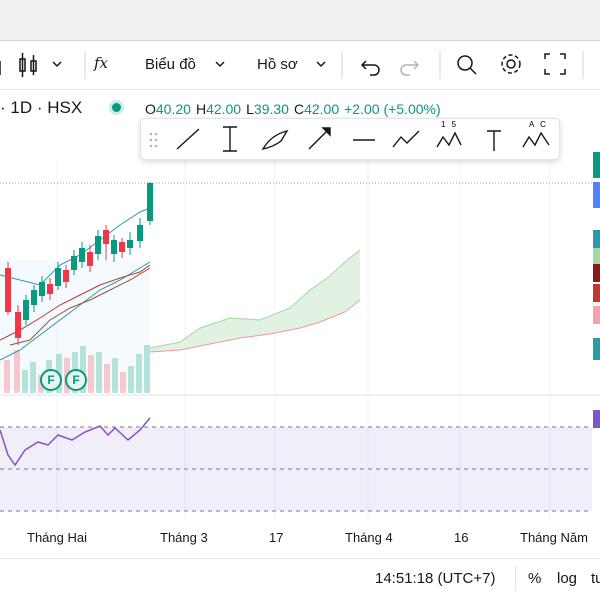 The image size is (600, 600). What do you see at coordinates (170, 64) in the screenshot?
I see `chart-type-button: Biểu đồ` at bounding box center [170, 64].